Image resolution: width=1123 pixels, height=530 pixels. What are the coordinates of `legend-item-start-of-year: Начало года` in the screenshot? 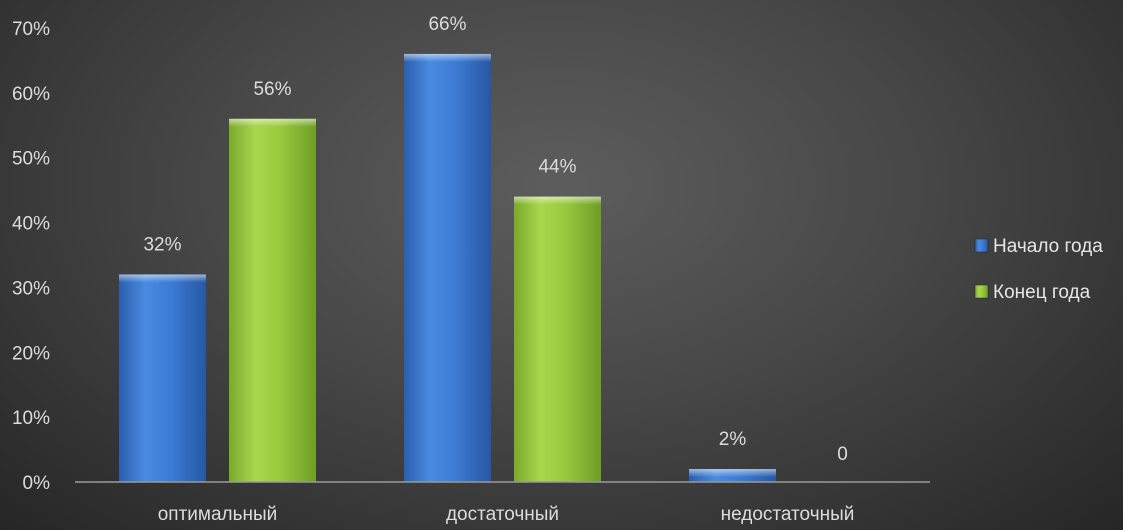 It's located at (1038, 246).